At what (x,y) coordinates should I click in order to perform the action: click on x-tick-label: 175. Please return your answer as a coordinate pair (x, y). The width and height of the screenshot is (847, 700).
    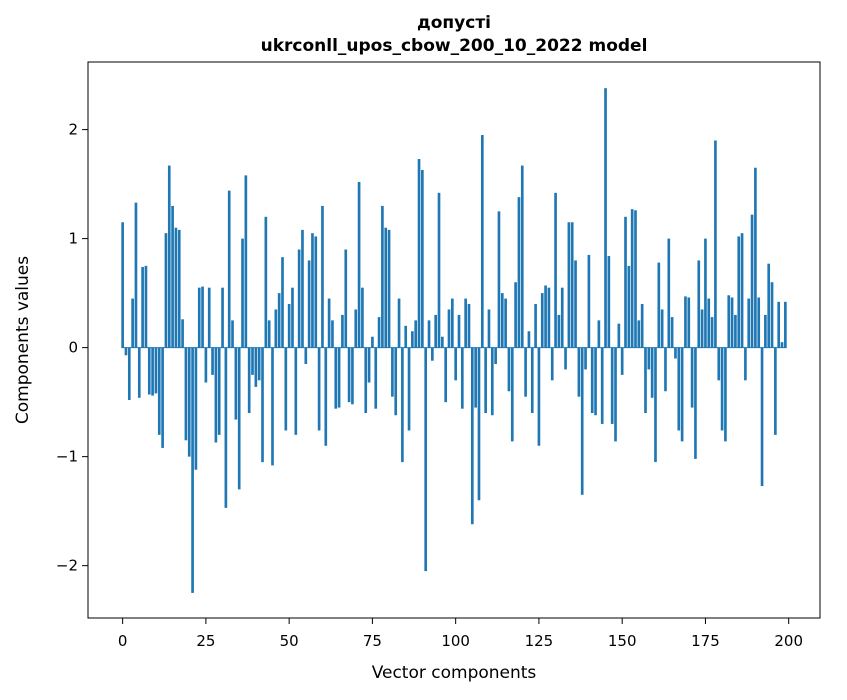
    Looking at the image, I should click on (705, 641).